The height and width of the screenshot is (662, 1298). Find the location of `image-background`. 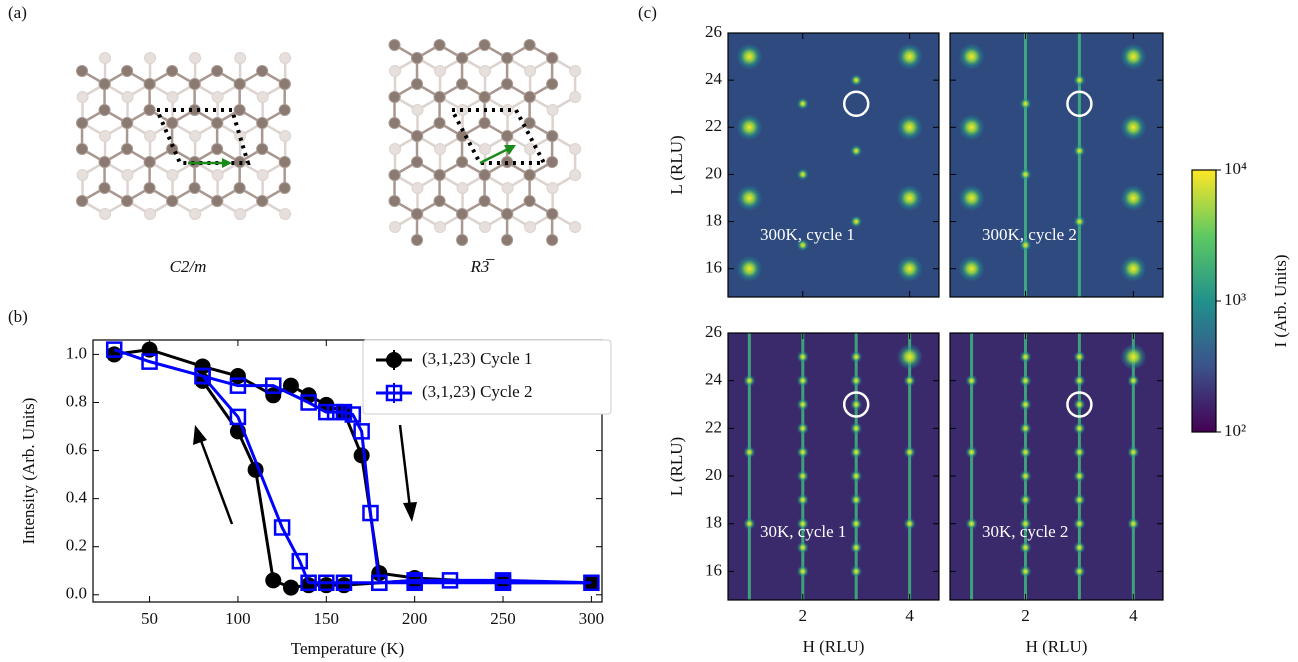

image-background is located at coordinates (833, 466).